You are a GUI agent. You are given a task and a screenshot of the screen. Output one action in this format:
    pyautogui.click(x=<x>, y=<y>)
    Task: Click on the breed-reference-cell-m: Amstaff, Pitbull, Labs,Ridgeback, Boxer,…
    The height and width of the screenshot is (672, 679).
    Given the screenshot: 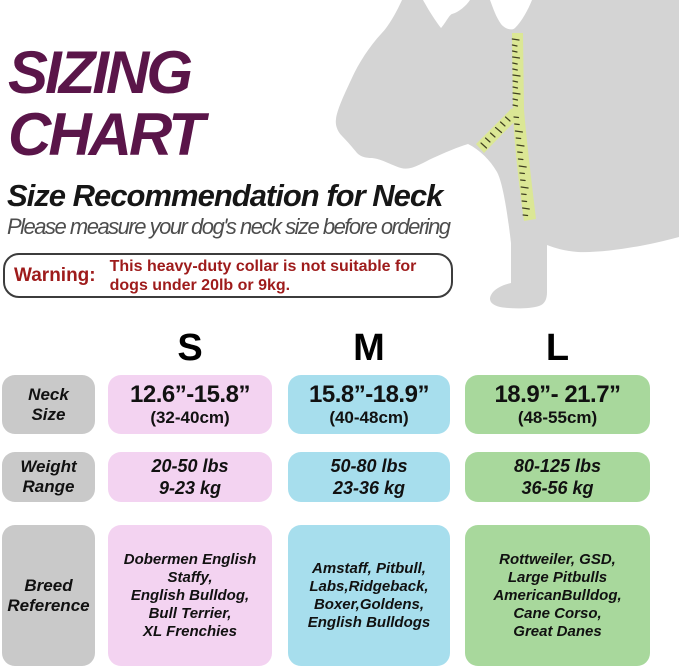 What is the action you would take?
    pyautogui.click(x=369, y=595)
    